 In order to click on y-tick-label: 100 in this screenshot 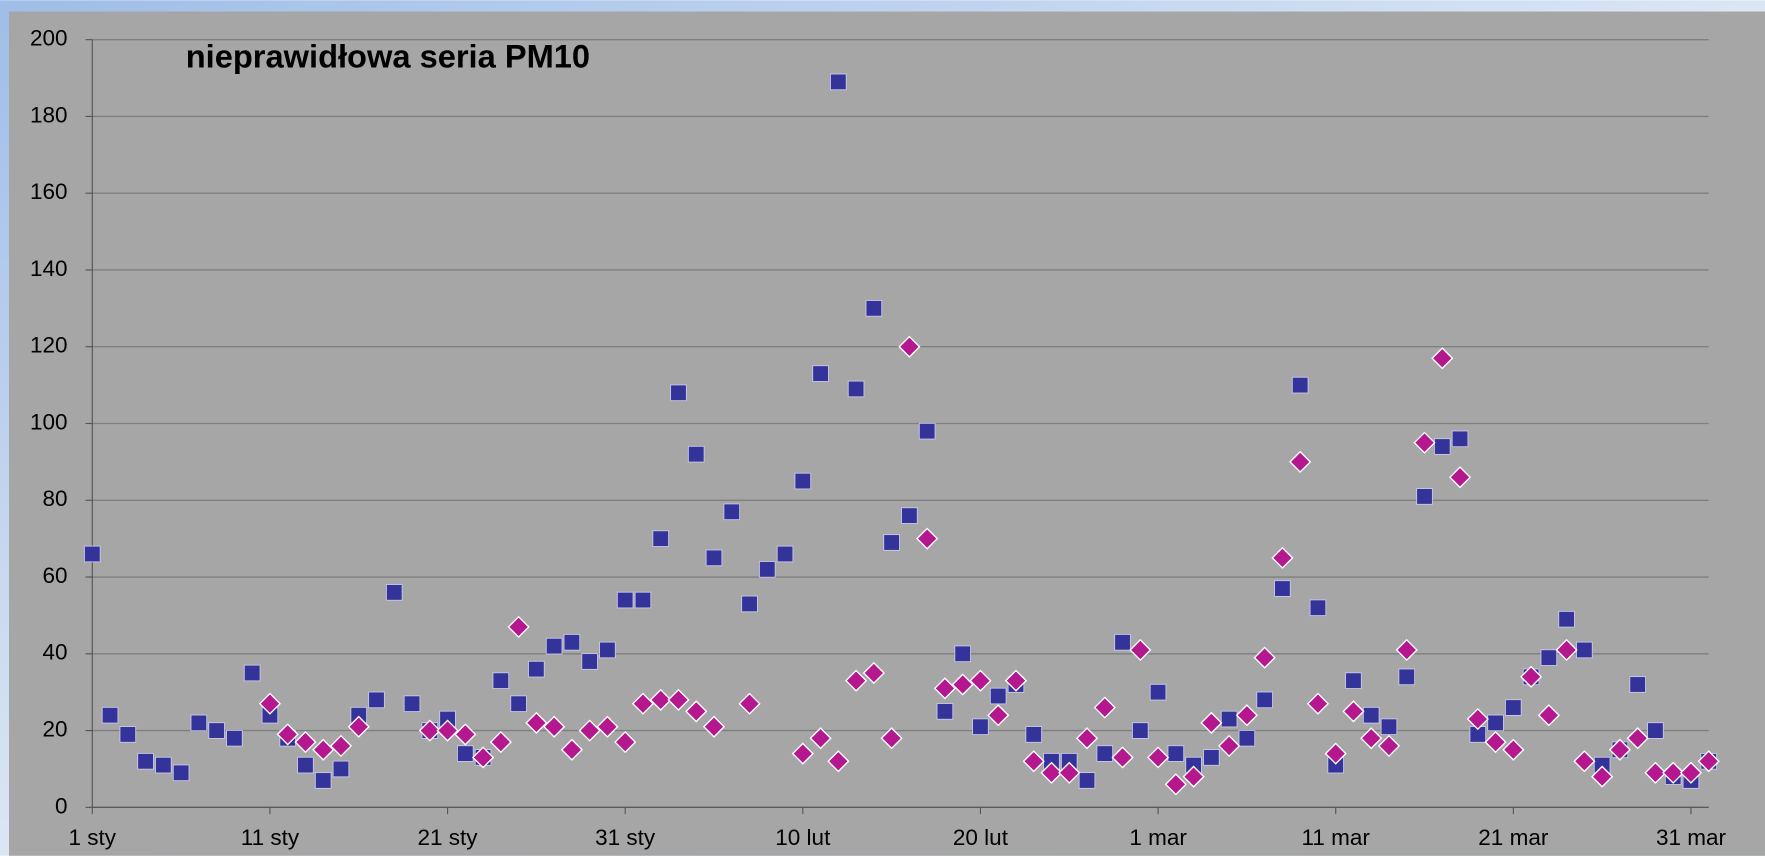, I will do `click(49, 421)`.